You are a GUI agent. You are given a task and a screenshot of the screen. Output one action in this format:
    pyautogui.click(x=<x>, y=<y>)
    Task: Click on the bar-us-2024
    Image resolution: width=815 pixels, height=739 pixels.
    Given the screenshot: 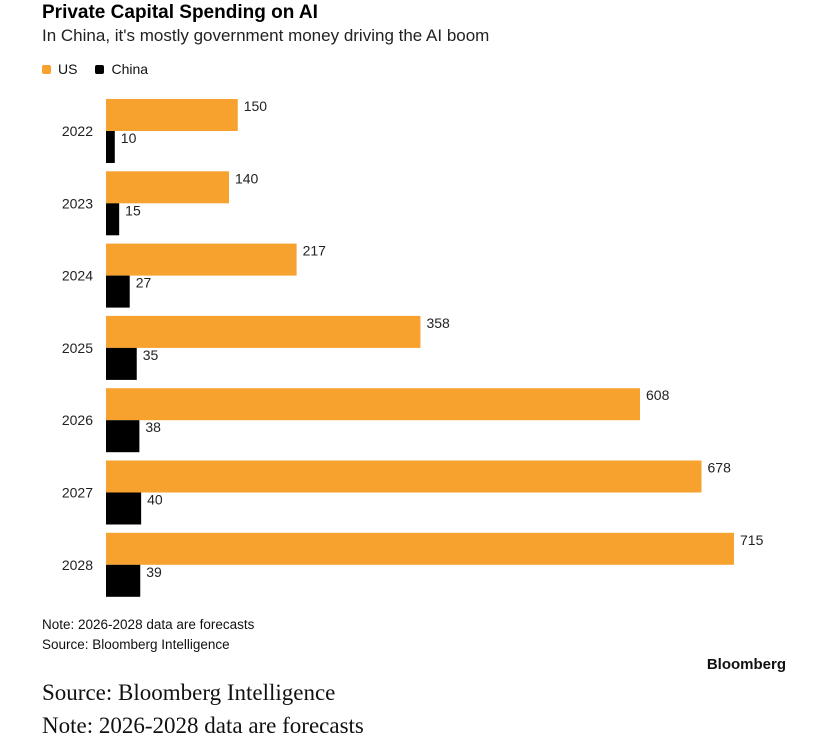 What is the action you would take?
    pyautogui.click(x=201, y=259)
    